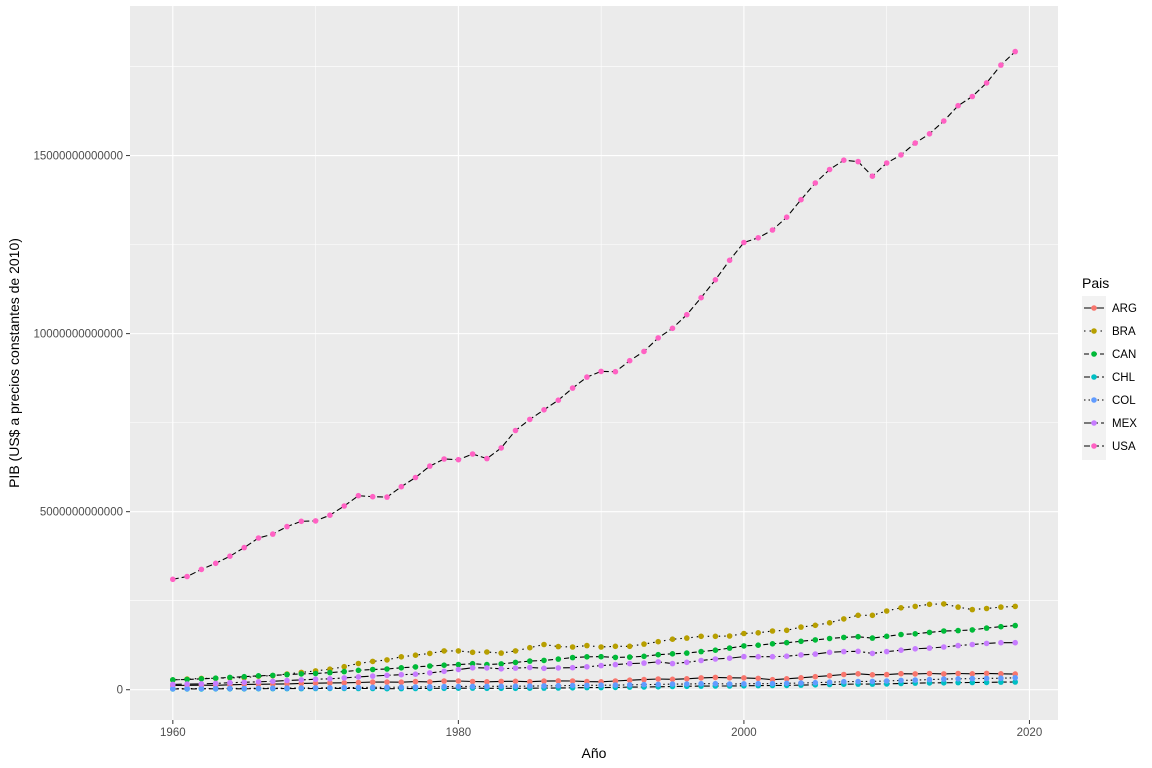  What do you see at coordinates (1110, 355) in the screenshot?
I see `legend-item-can: CAN` at bounding box center [1110, 355].